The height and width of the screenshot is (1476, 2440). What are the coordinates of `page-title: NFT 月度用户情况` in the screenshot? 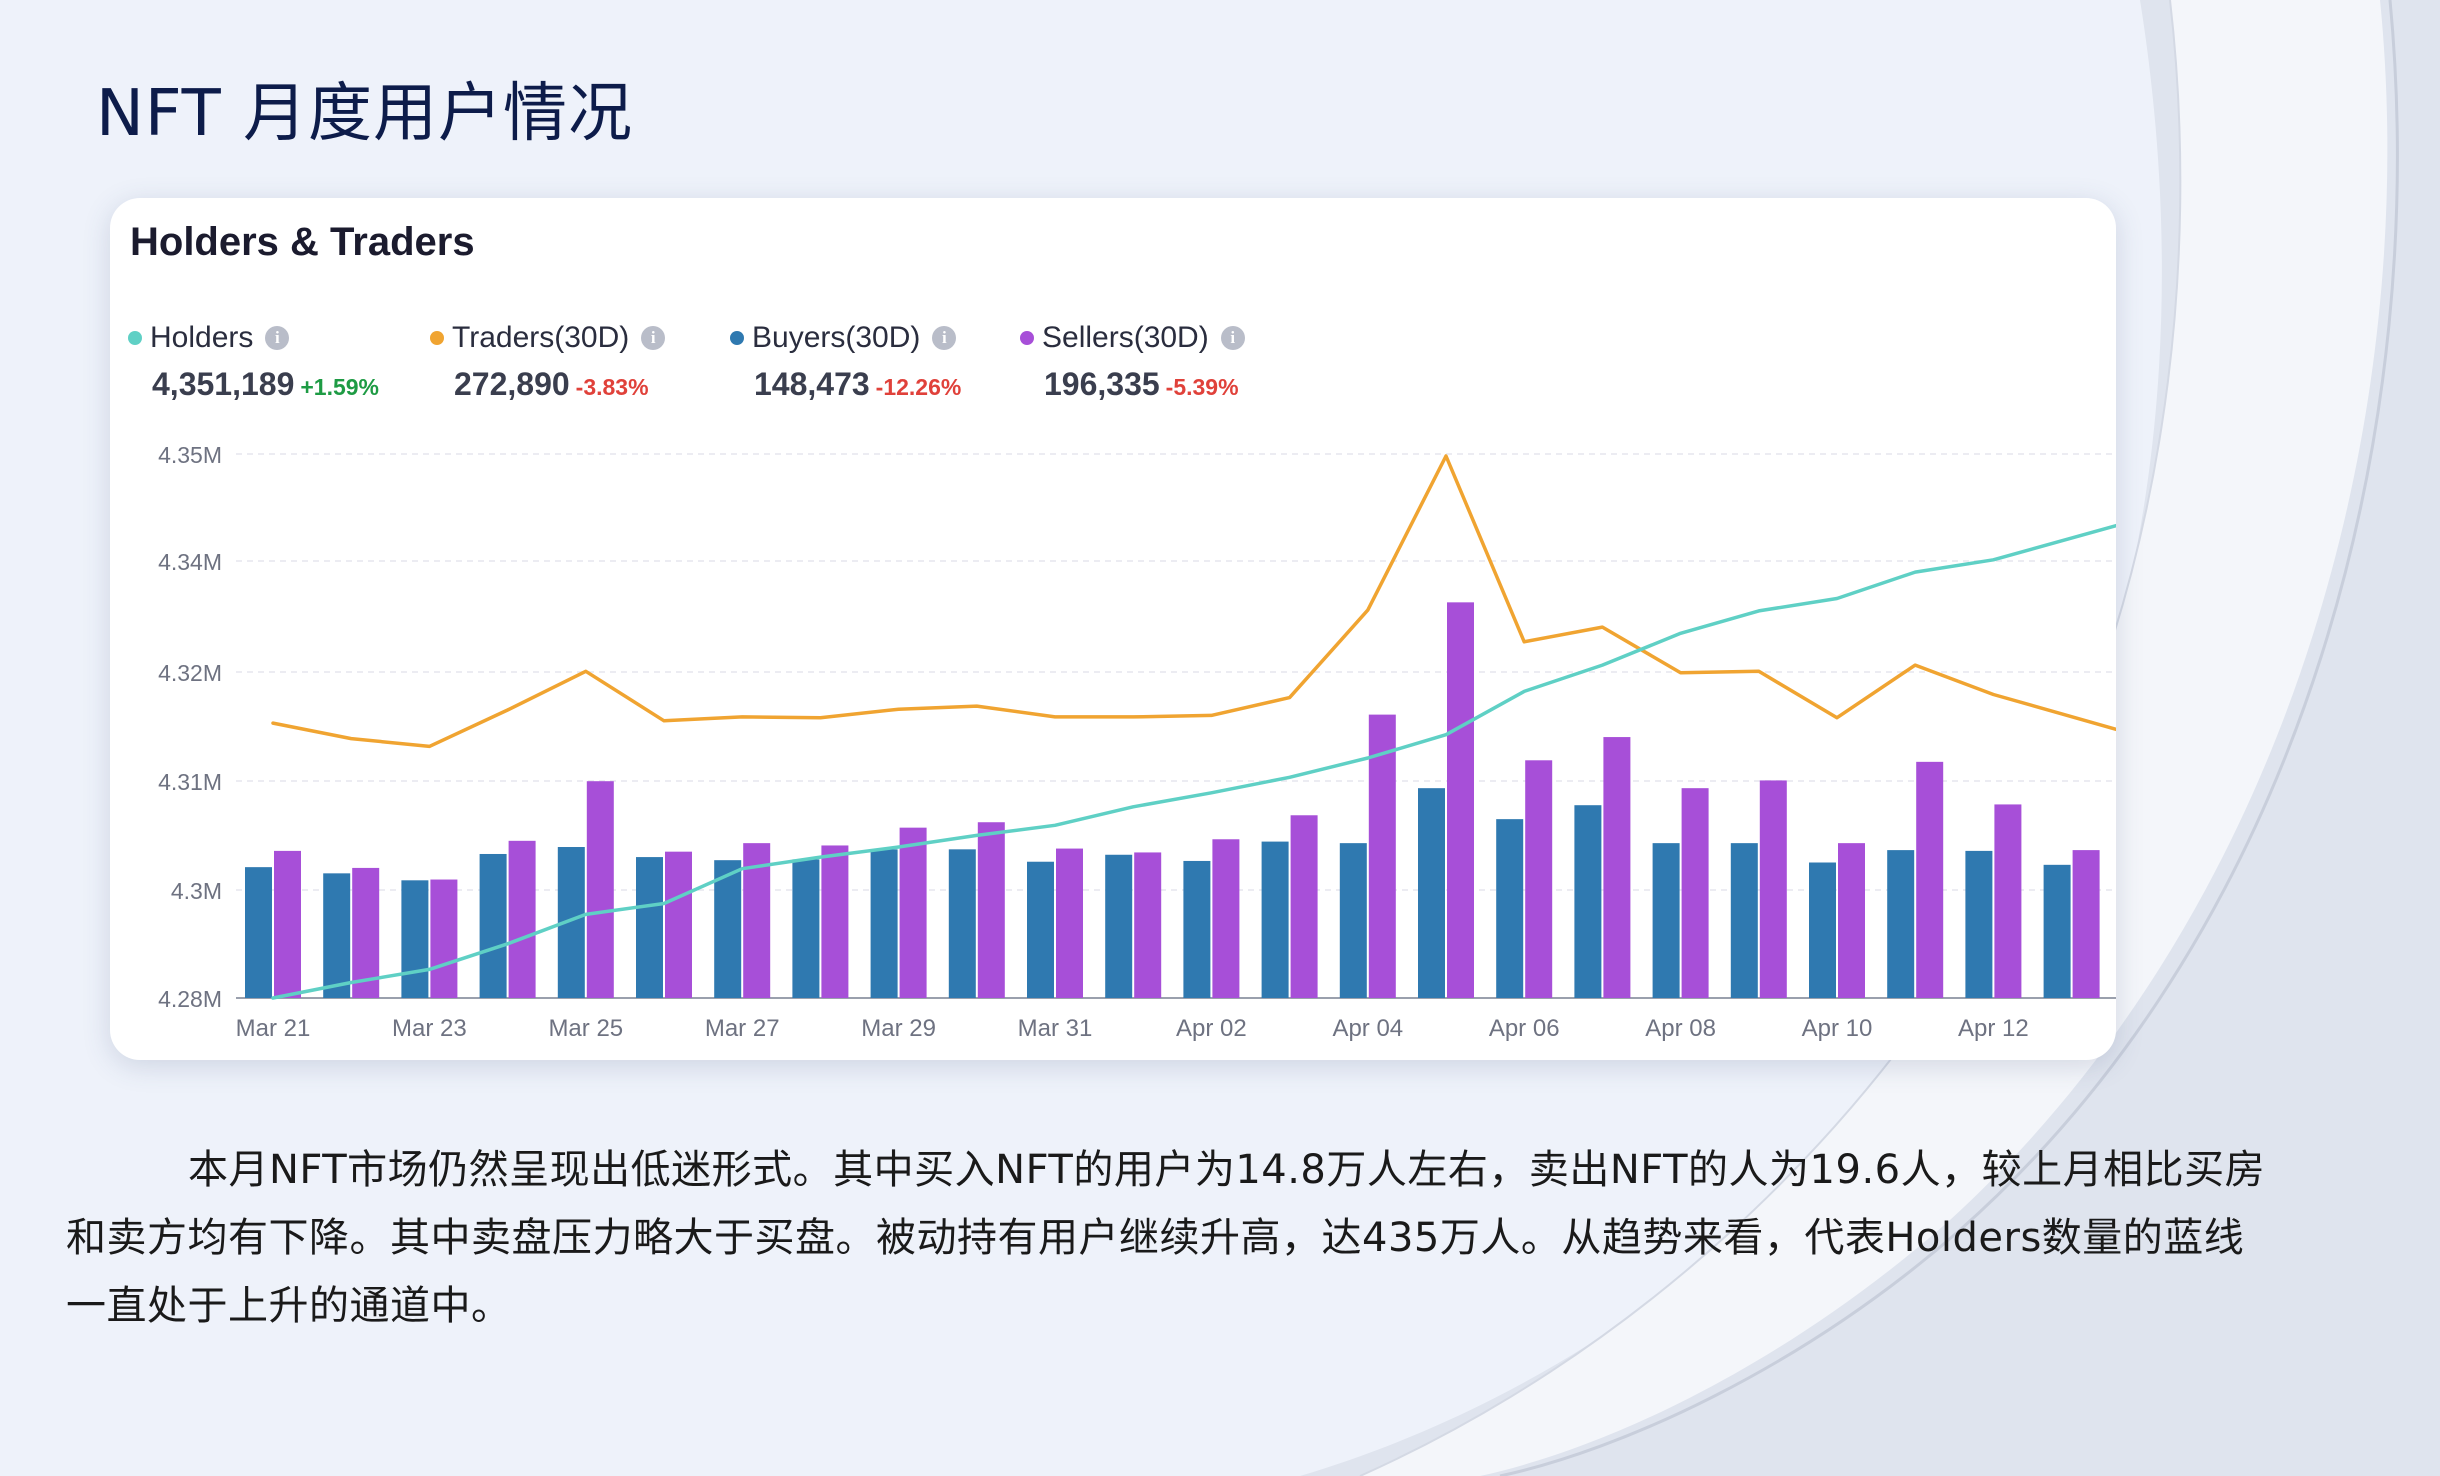 It's located at (364, 114).